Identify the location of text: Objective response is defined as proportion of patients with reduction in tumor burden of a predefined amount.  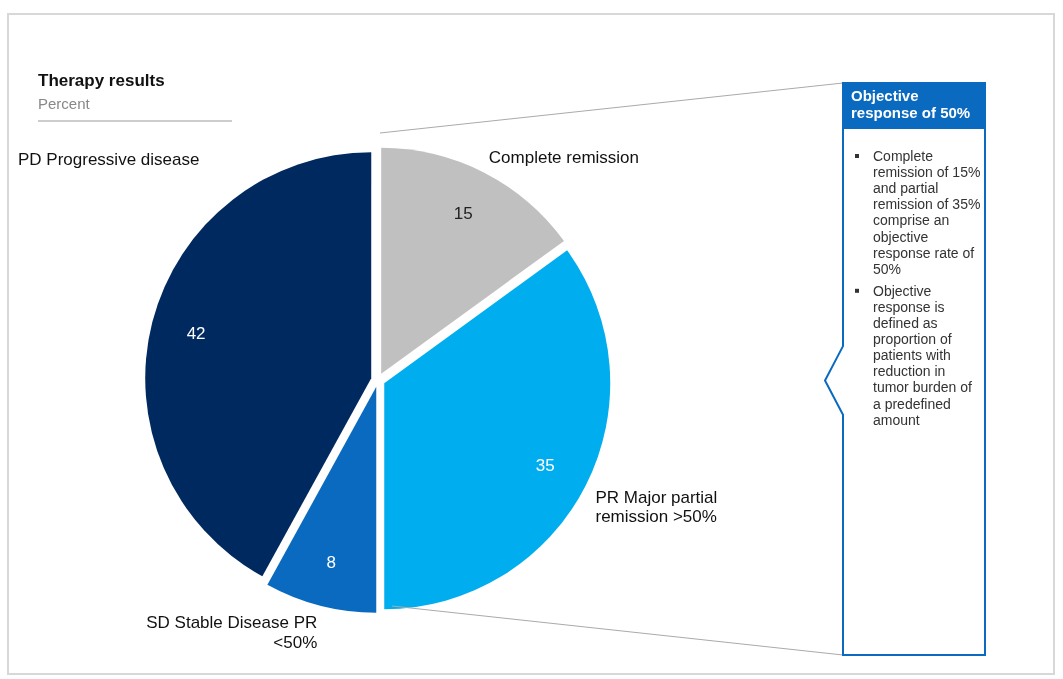
(922, 355).